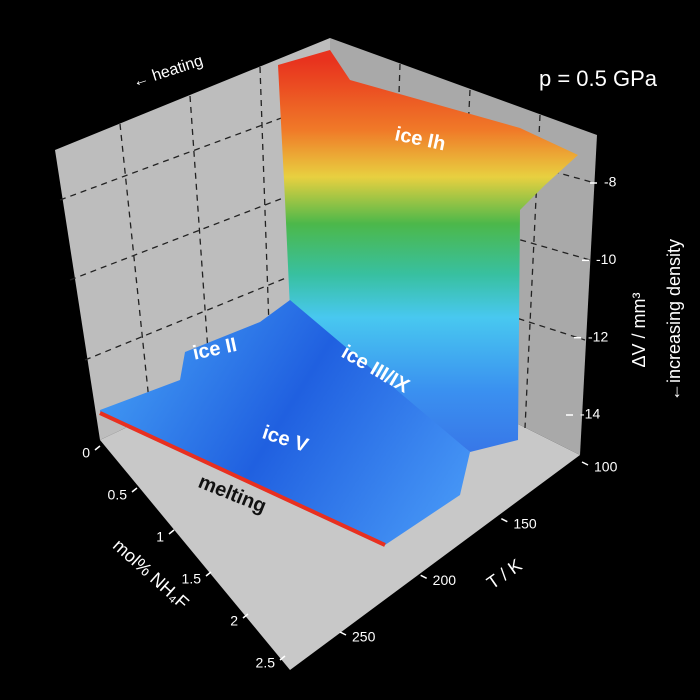 The image size is (700, 700). What do you see at coordinates (525, 523) in the screenshot?
I see `y-tick-label: 150` at bounding box center [525, 523].